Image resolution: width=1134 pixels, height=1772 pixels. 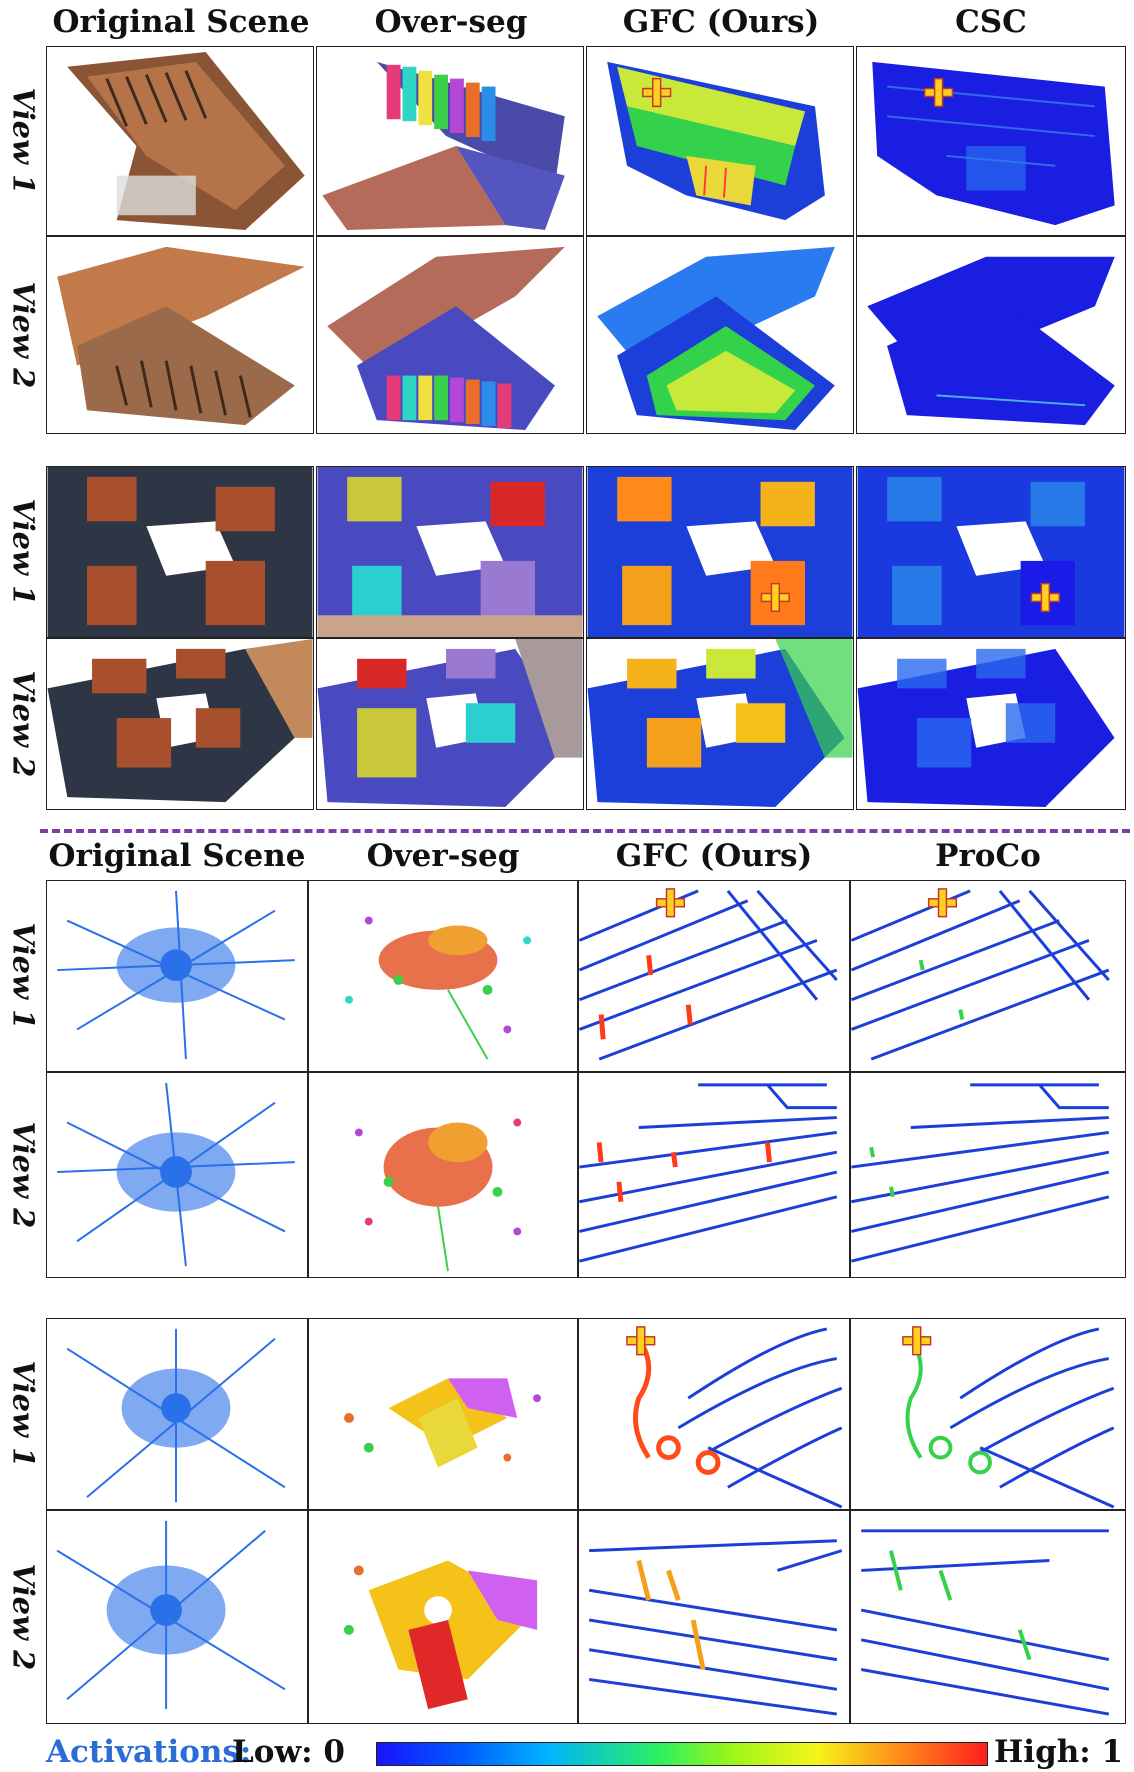 I want to click on top-scene-a-view1-gfc, so click(x=720, y=141).